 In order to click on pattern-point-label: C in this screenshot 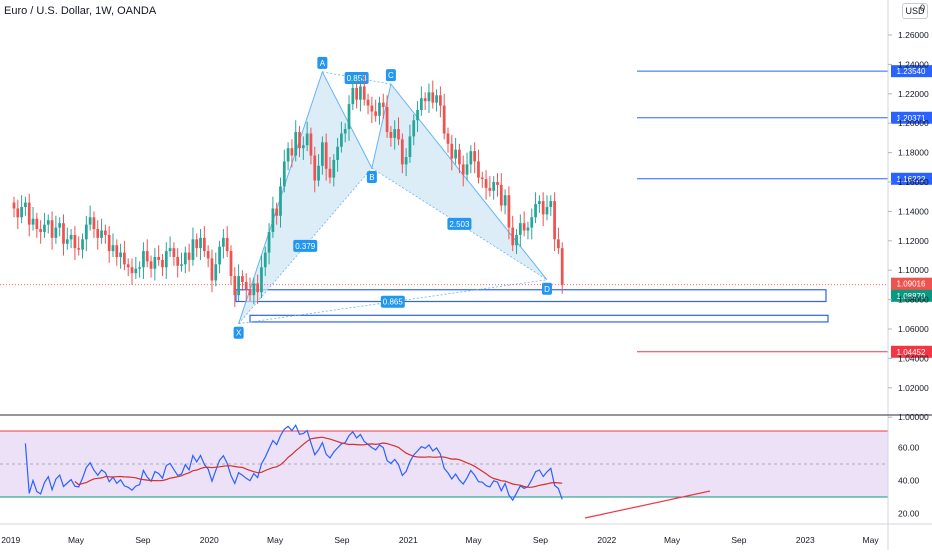, I will do `click(391, 75)`.